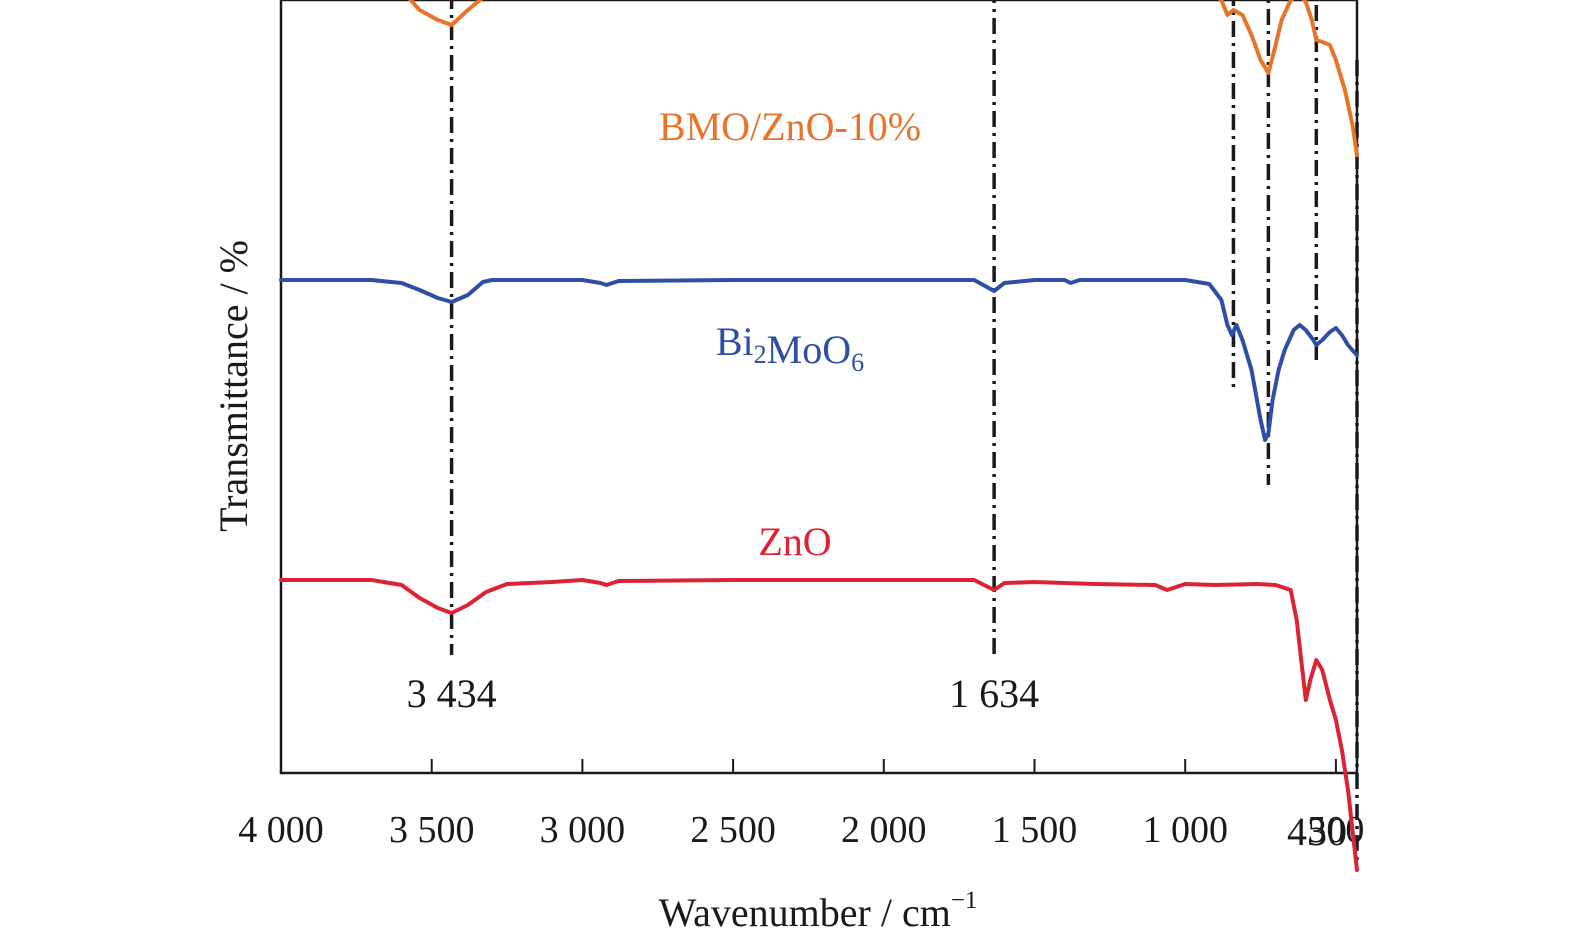 The image size is (1575, 950). I want to click on x-axis-title-superscript: −1, so click(964, 900).